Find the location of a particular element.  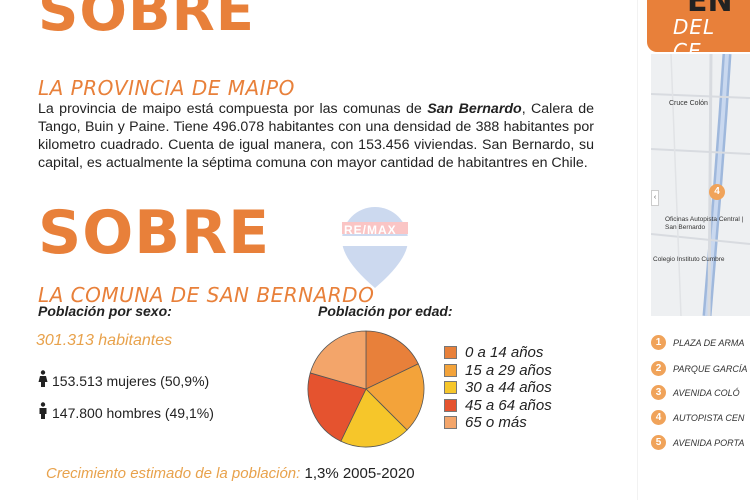

legend-label: 45 a 64 años is located at coordinates (508, 405).